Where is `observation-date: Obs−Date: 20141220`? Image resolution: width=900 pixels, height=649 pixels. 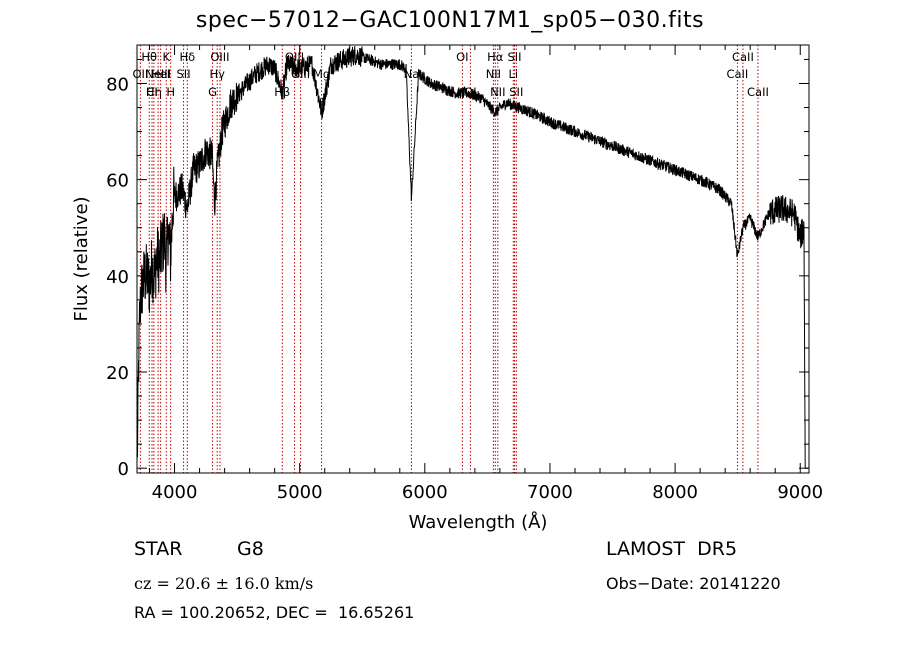 observation-date: Obs−Date: 20141220 is located at coordinates (693, 583).